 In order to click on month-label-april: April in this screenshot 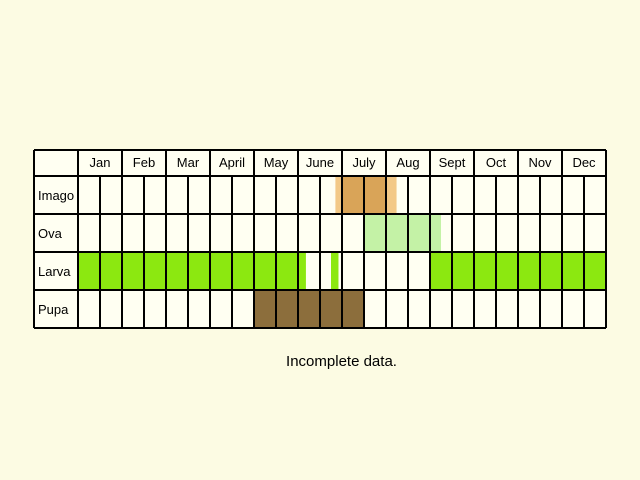, I will do `click(232, 162)`.